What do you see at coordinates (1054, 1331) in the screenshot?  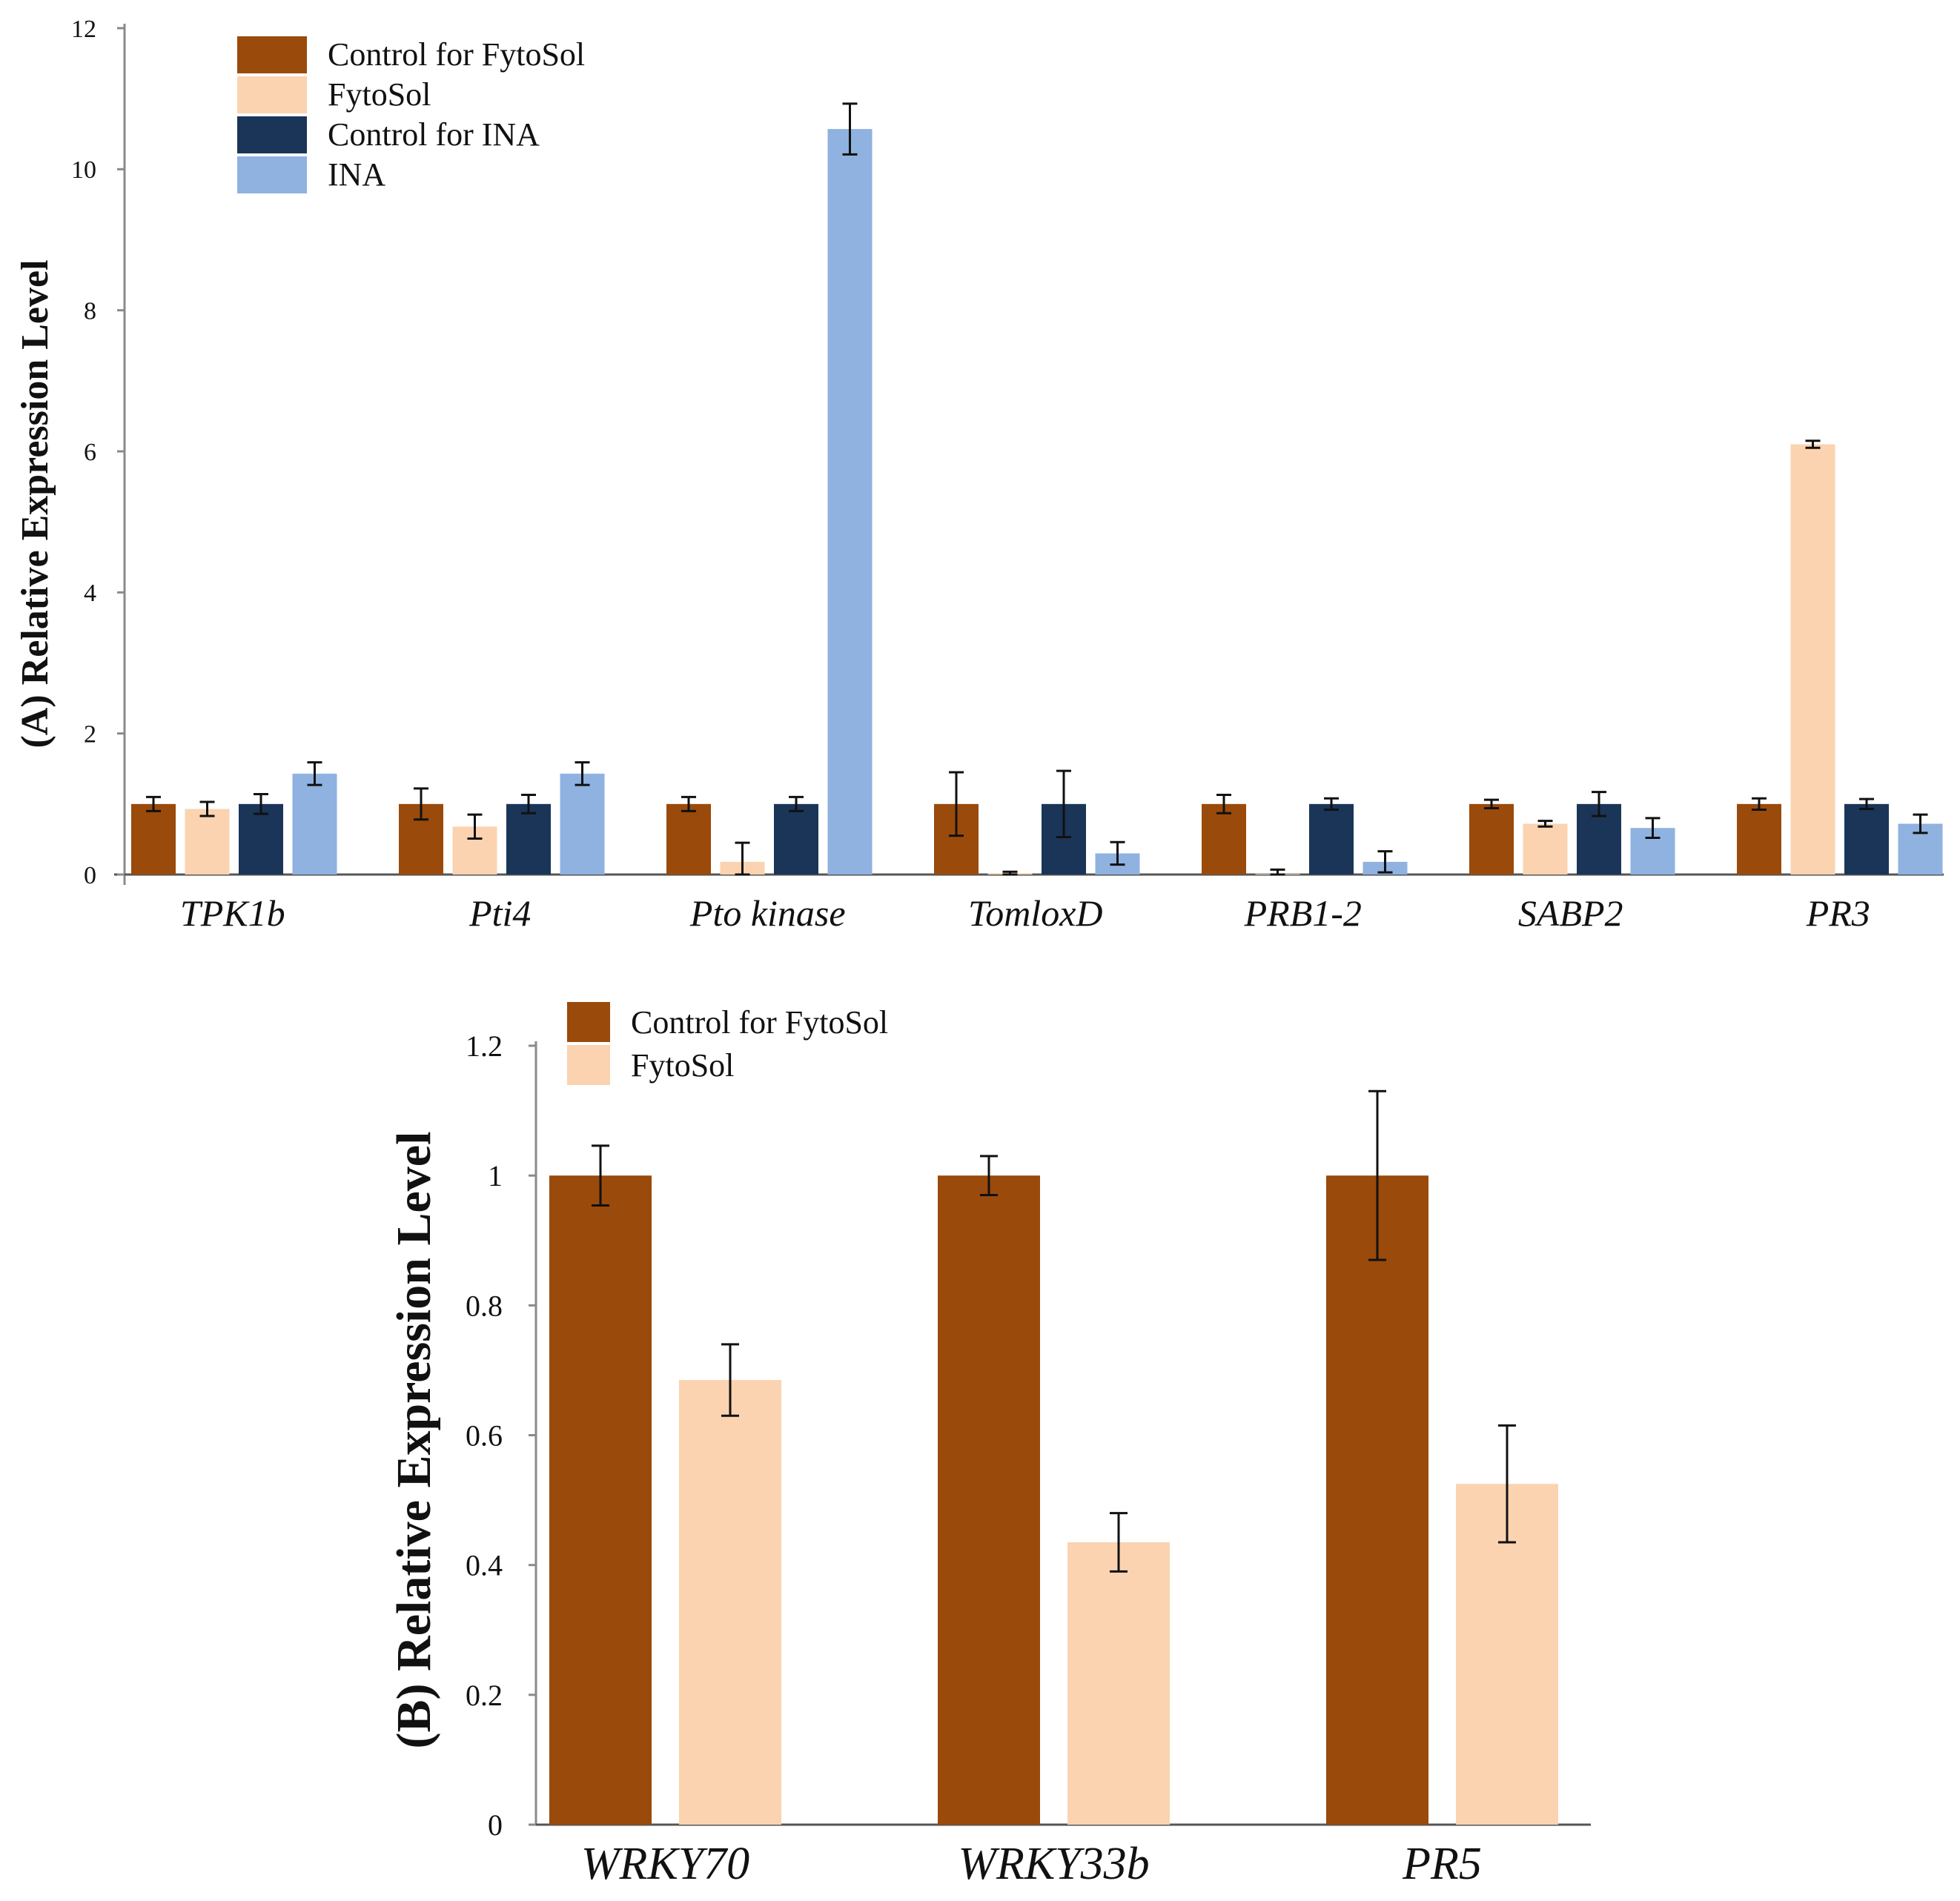 I see `panel-b-error-bars` at bounding box center [1054, 1331].